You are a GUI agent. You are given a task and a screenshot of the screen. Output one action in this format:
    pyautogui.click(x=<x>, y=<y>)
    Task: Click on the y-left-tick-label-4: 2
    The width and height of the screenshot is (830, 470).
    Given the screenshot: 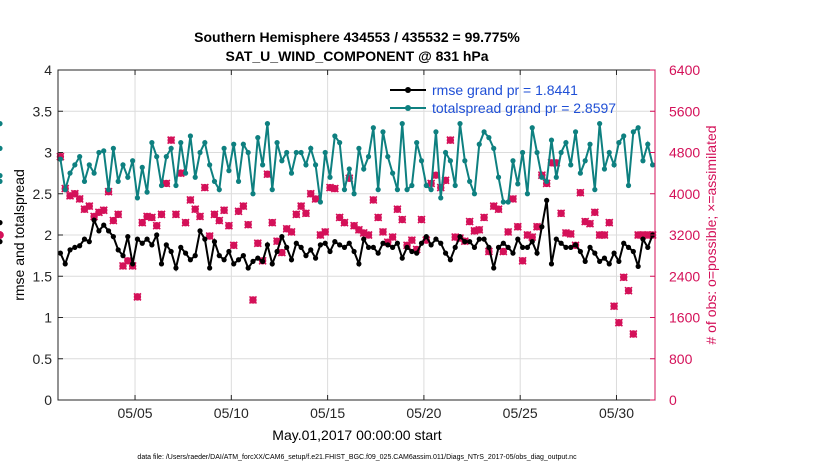 What is the action you would take?
    pyautogui.click(x=48, y=235)
    